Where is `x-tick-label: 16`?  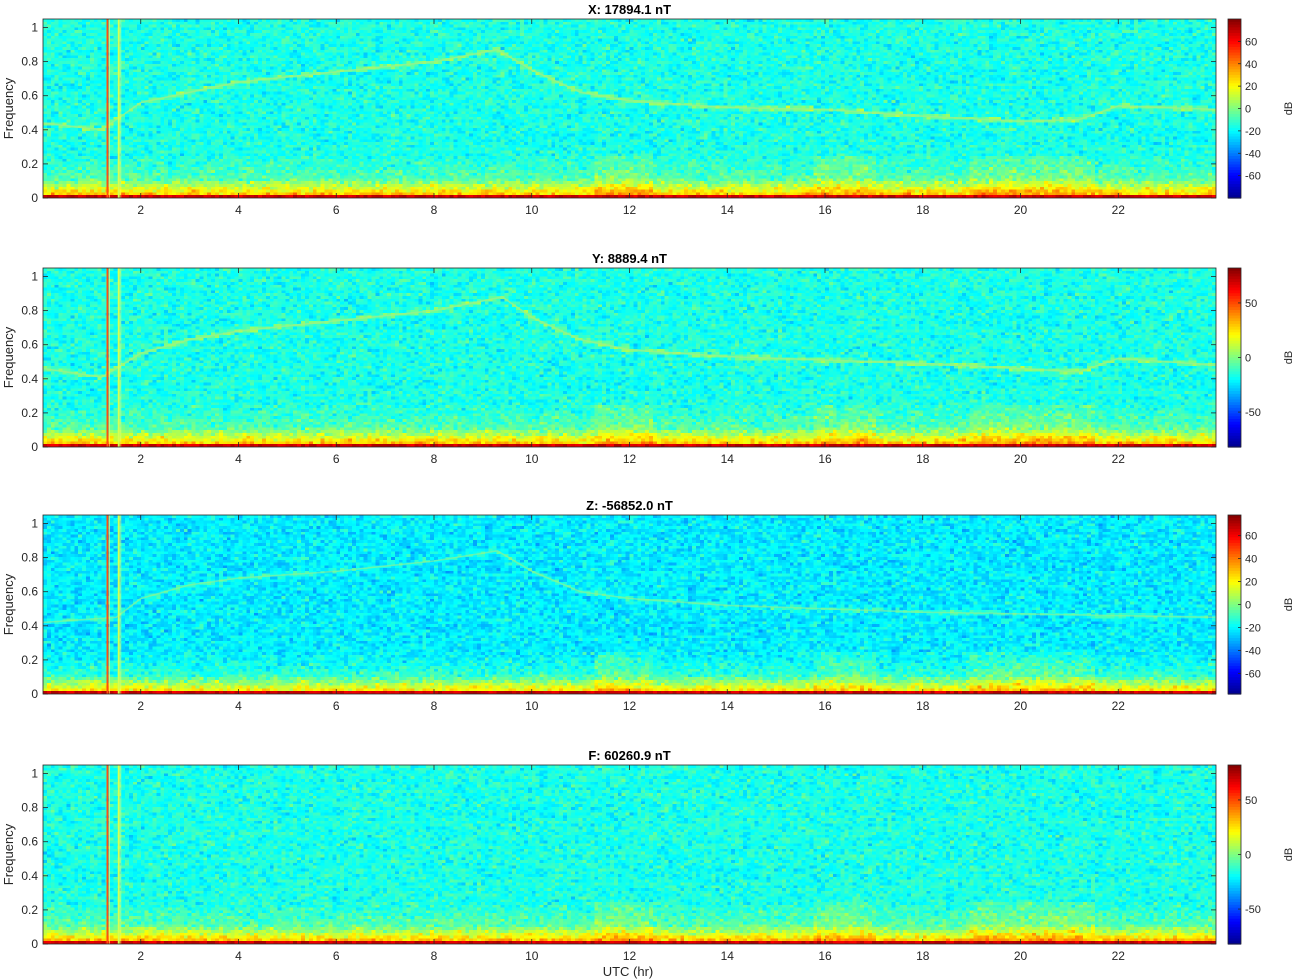
x-tick-label: 16 is located at coordinates (825, 210).